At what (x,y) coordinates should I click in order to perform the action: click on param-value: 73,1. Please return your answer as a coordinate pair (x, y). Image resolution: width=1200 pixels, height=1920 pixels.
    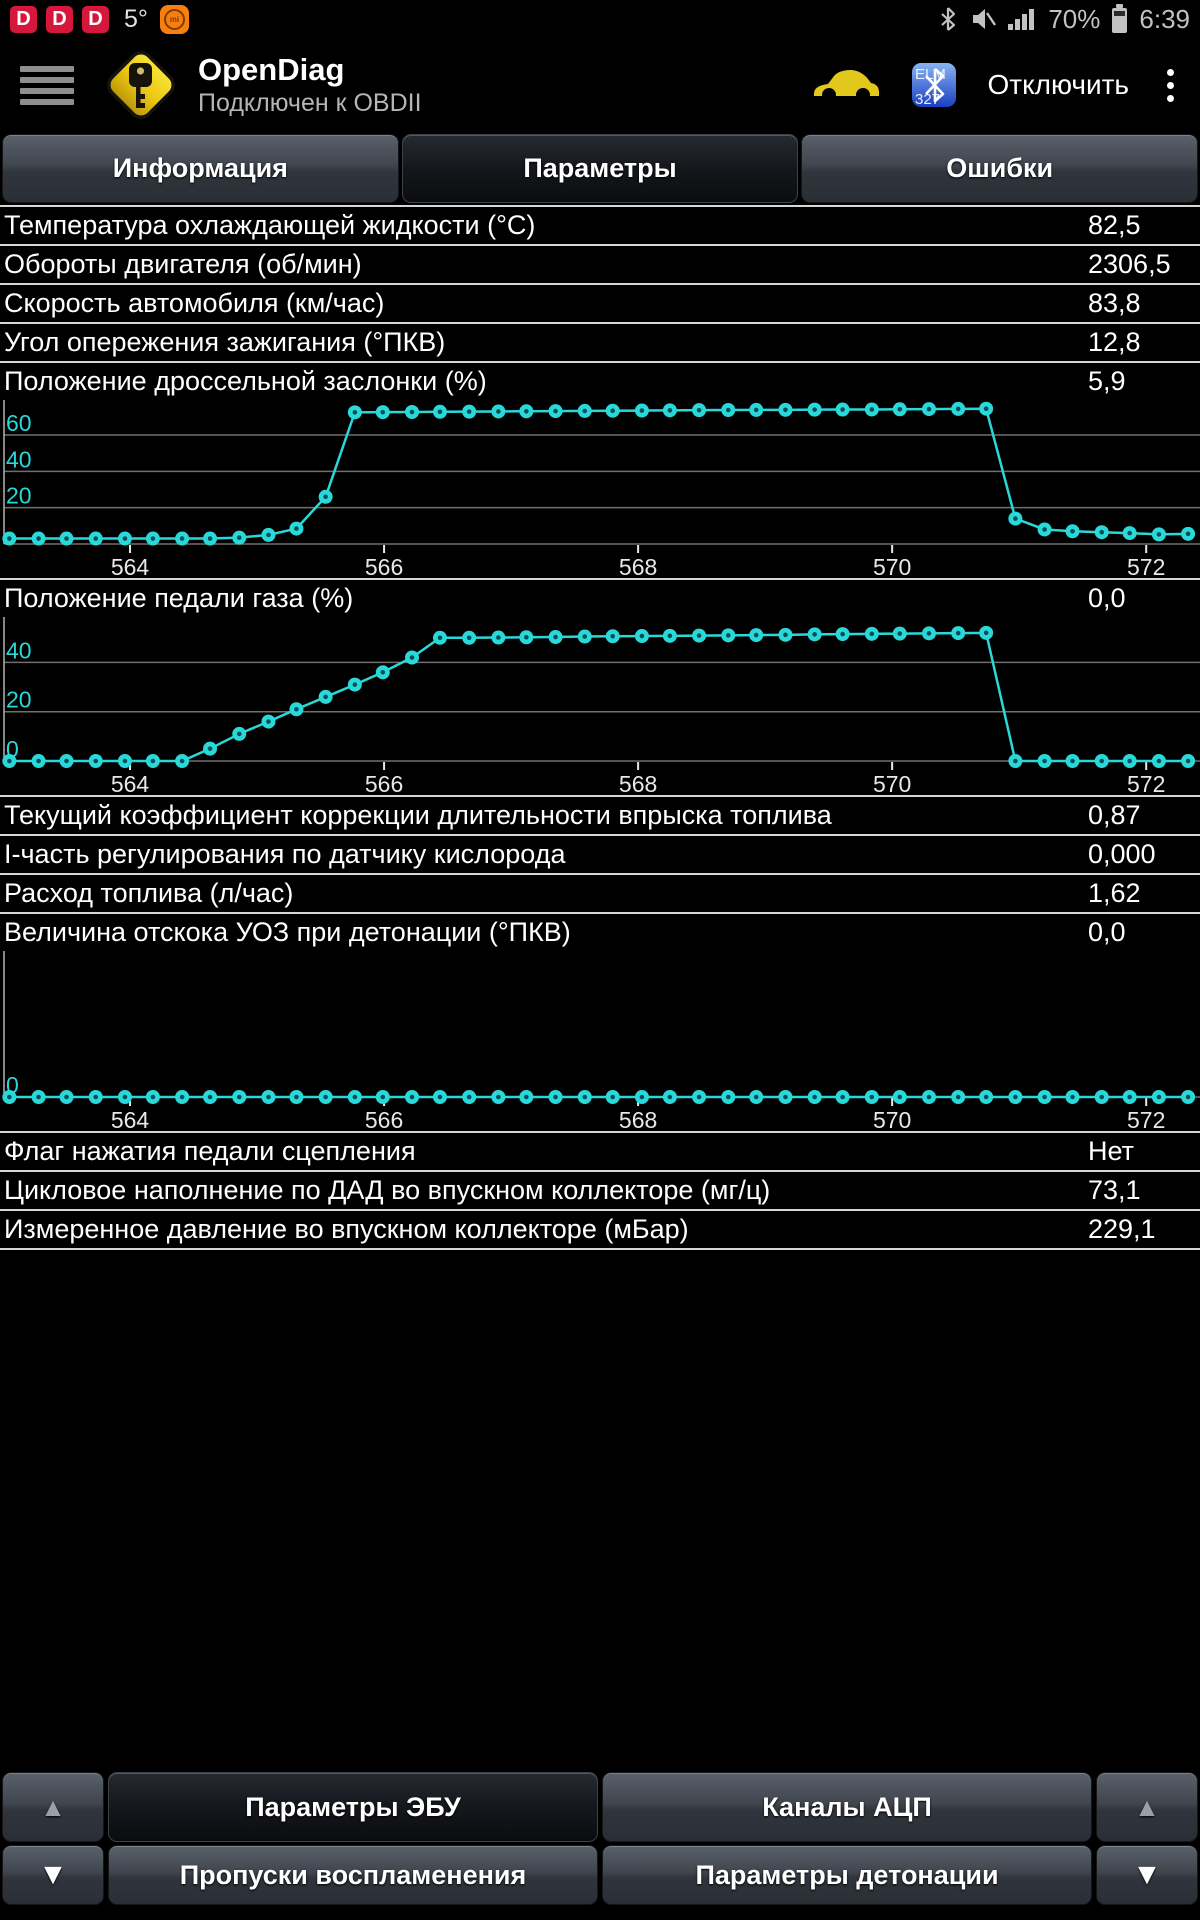
    Looking at the image, I should click on (1114, 1190).